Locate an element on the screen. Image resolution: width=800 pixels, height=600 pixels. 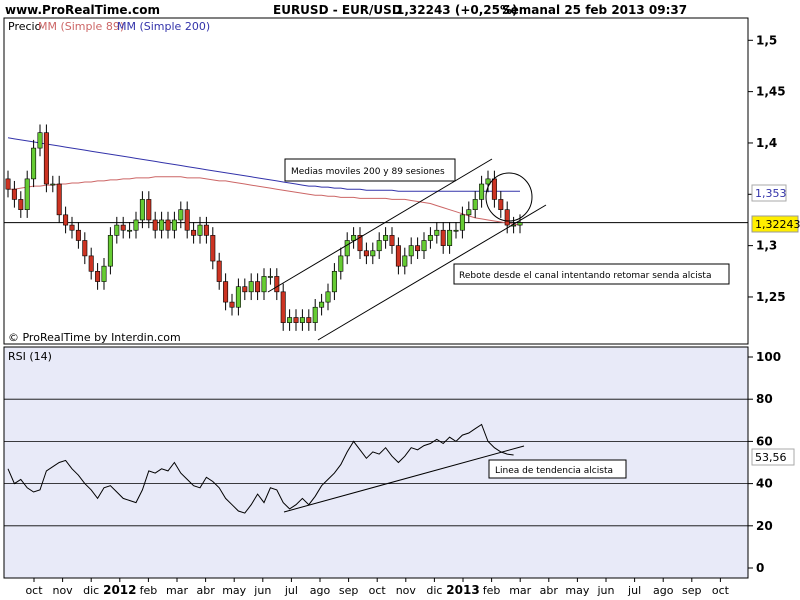
rsi-y-tick-label: 0 is located at coordinates (760, 568).